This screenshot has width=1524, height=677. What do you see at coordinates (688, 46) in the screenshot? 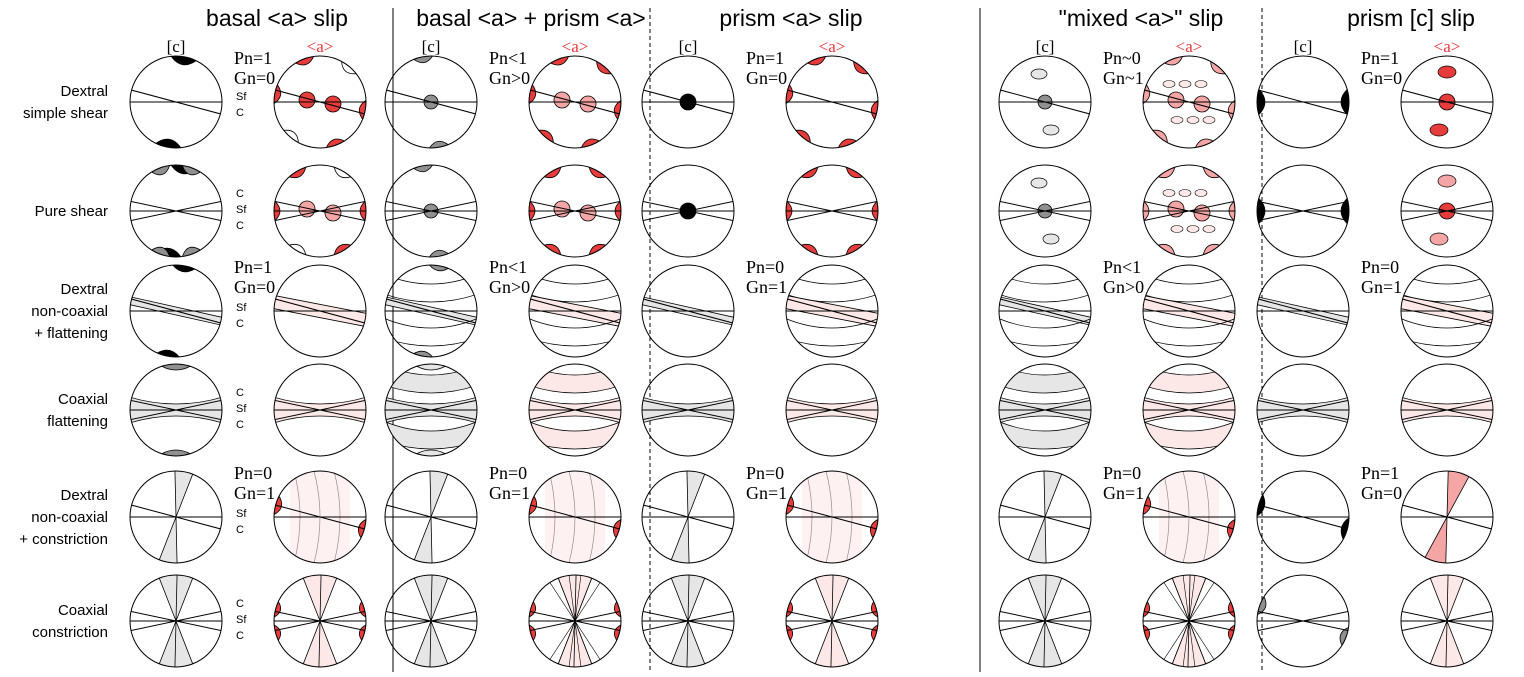
I see `c-axis-label: [c]` at bounding box center [688, 46].